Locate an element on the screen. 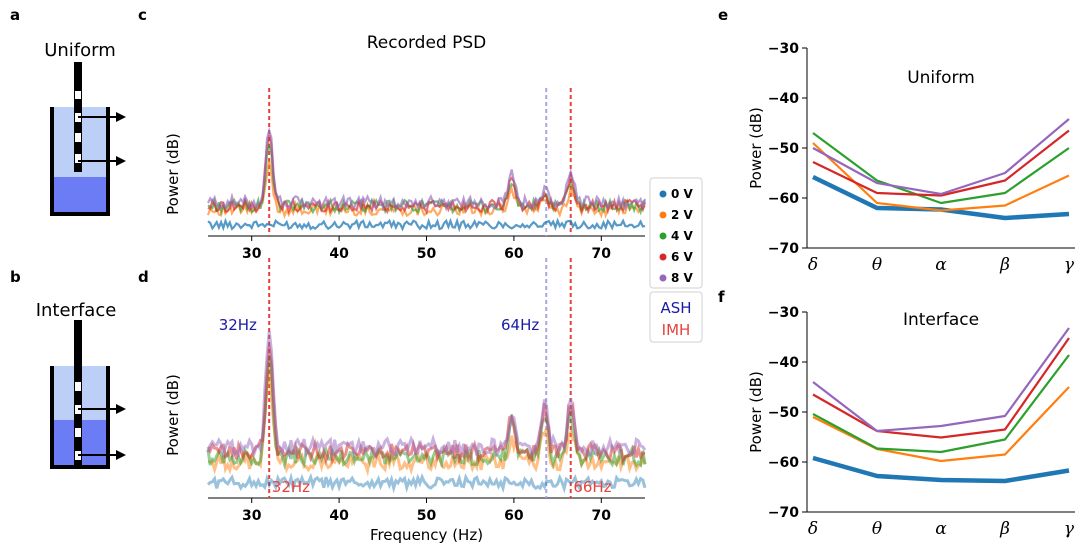 This screenshot has width=1088, height=548. legend-ash-label: ASH is located at coordinates (675, 308).